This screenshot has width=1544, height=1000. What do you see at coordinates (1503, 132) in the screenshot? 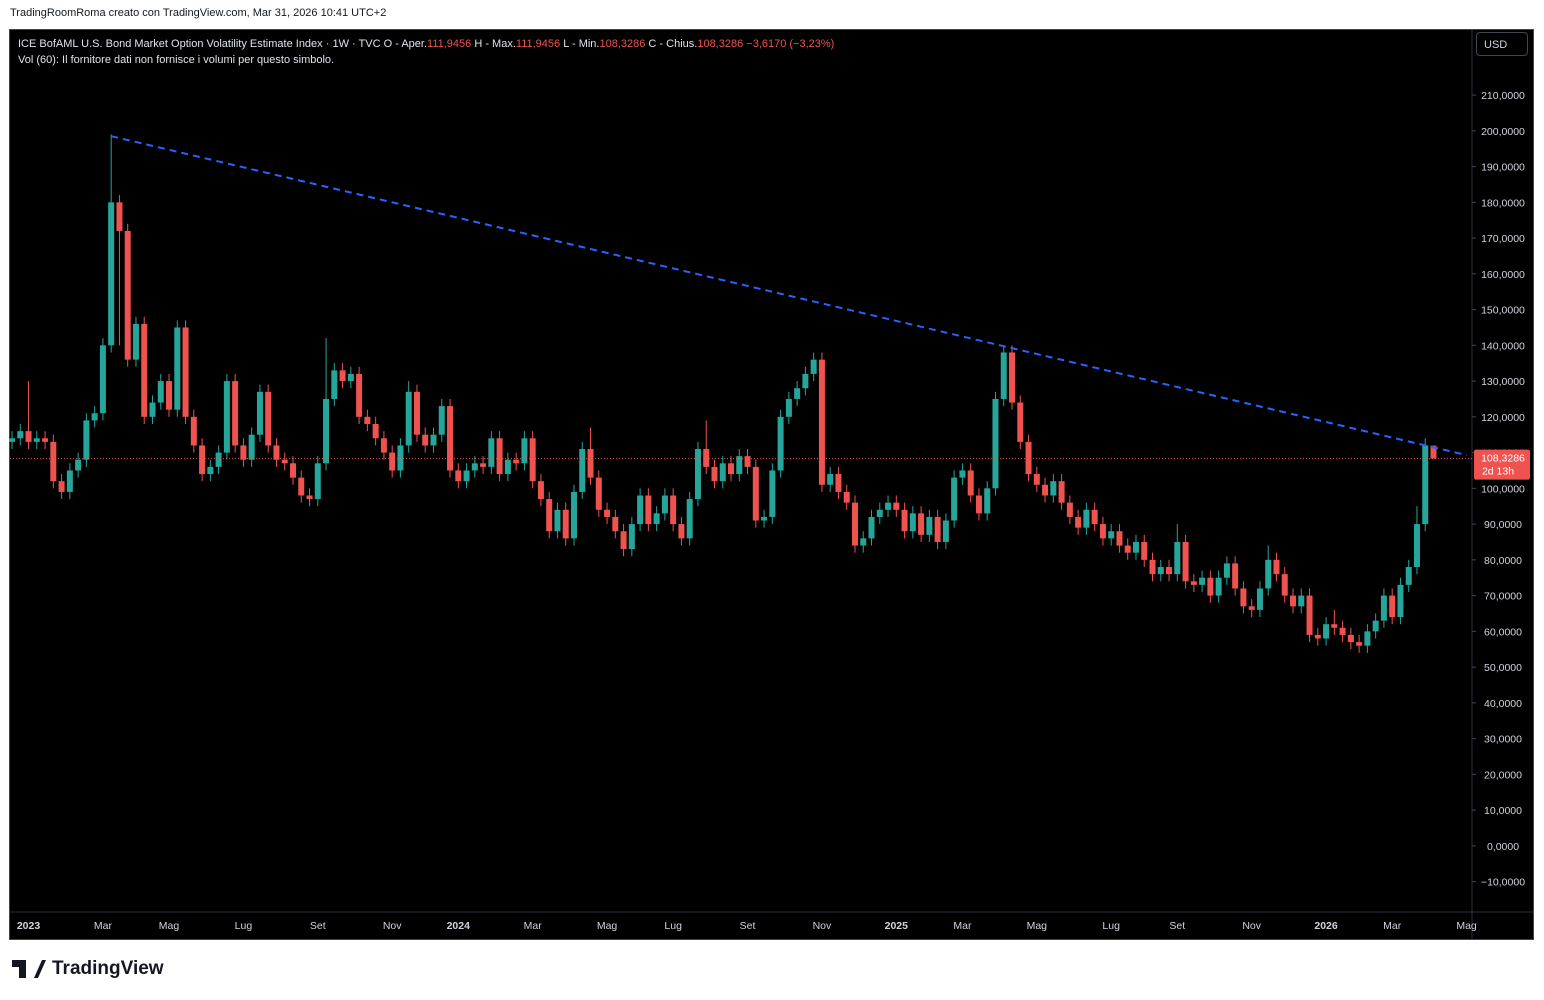
I see `y-tick-label: 200,0000` at bounding box center [1503, 132].